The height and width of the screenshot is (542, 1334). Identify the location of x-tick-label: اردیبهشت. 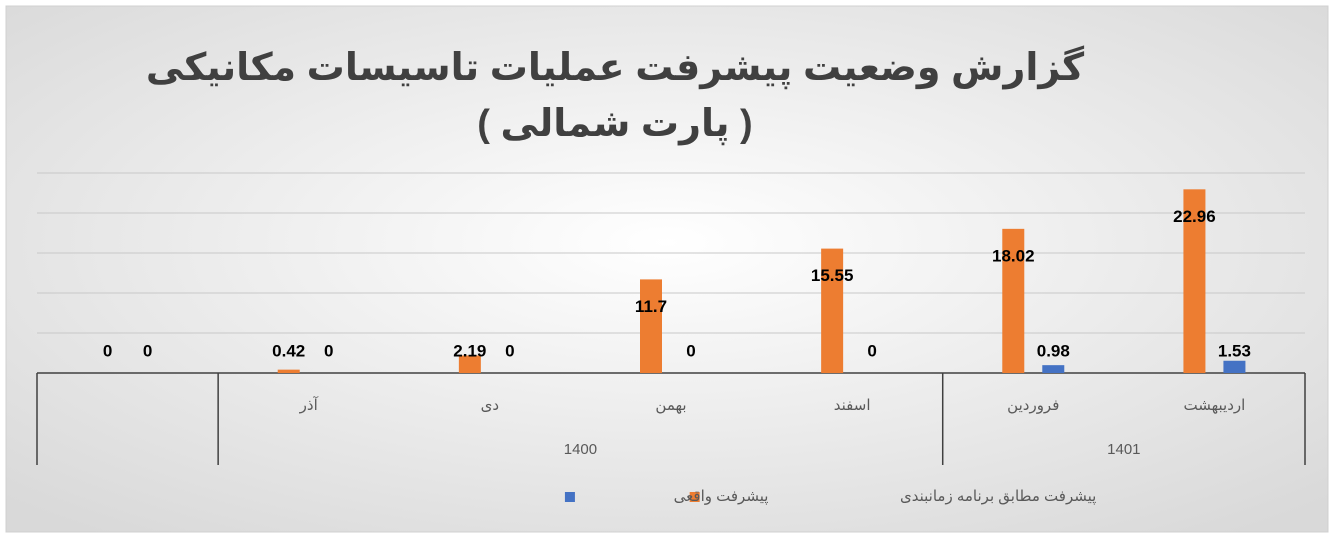
(1215, 405).